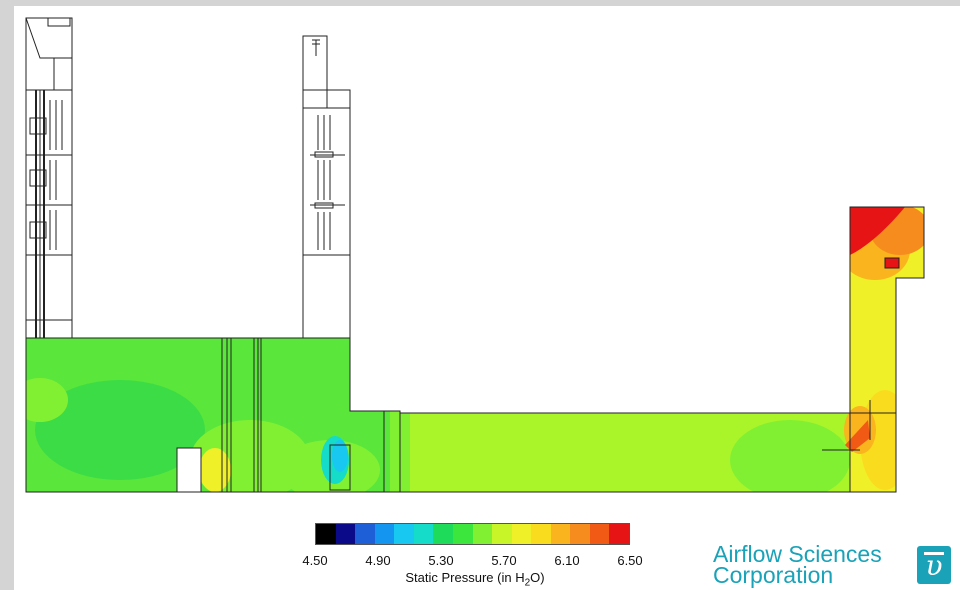 This screenshot has width=960, height=590. I want to click on window-frame-left, so click(7, 295).